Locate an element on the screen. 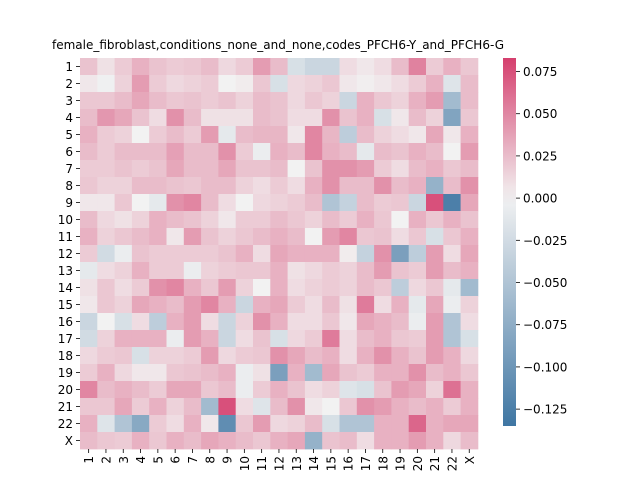  y-tick-label: 8 is located at coordinates (69, 186).